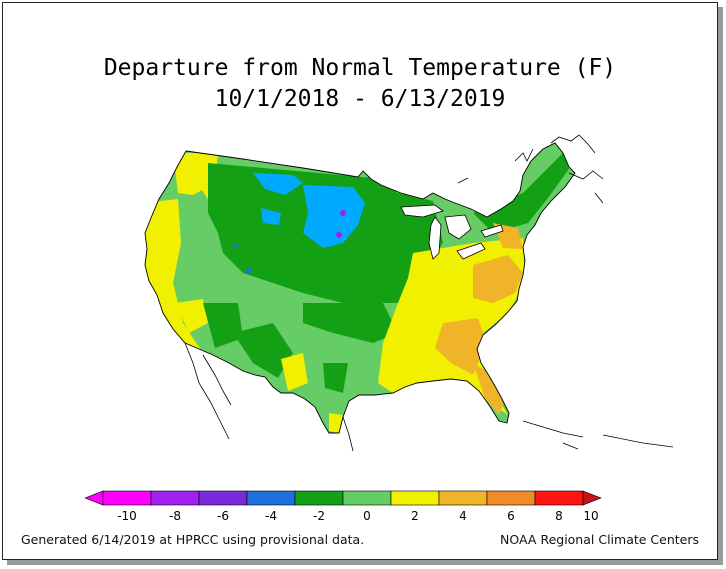 The width and height of the screenshot is (726, 569). Describe the element at coordinates (530, 169) in the screenshot. I see `canada-coast` at that location.